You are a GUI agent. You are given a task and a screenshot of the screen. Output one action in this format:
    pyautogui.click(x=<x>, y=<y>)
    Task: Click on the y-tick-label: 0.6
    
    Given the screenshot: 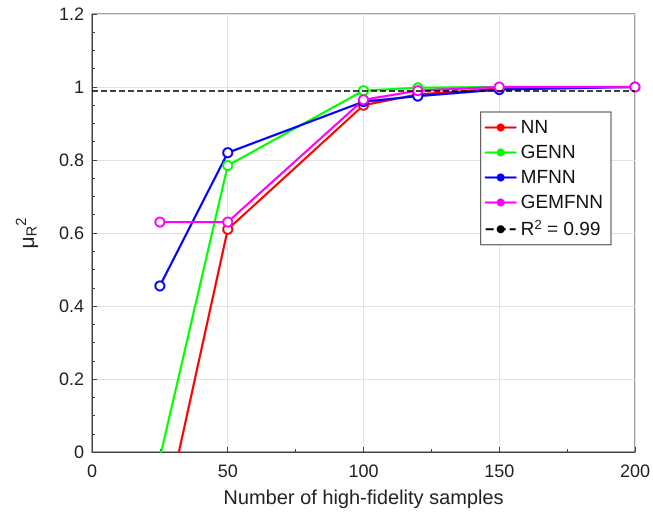 What is the action you would take?
    pyautogui.click(x=71, y=233)
    